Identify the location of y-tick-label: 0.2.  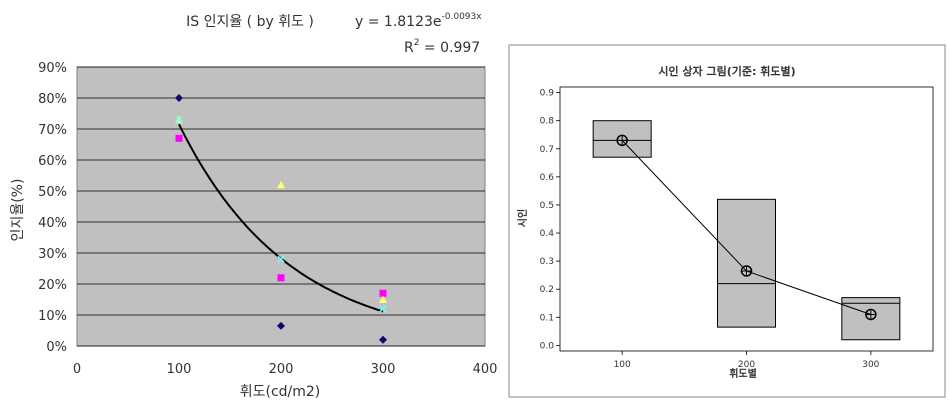
(547, 290).